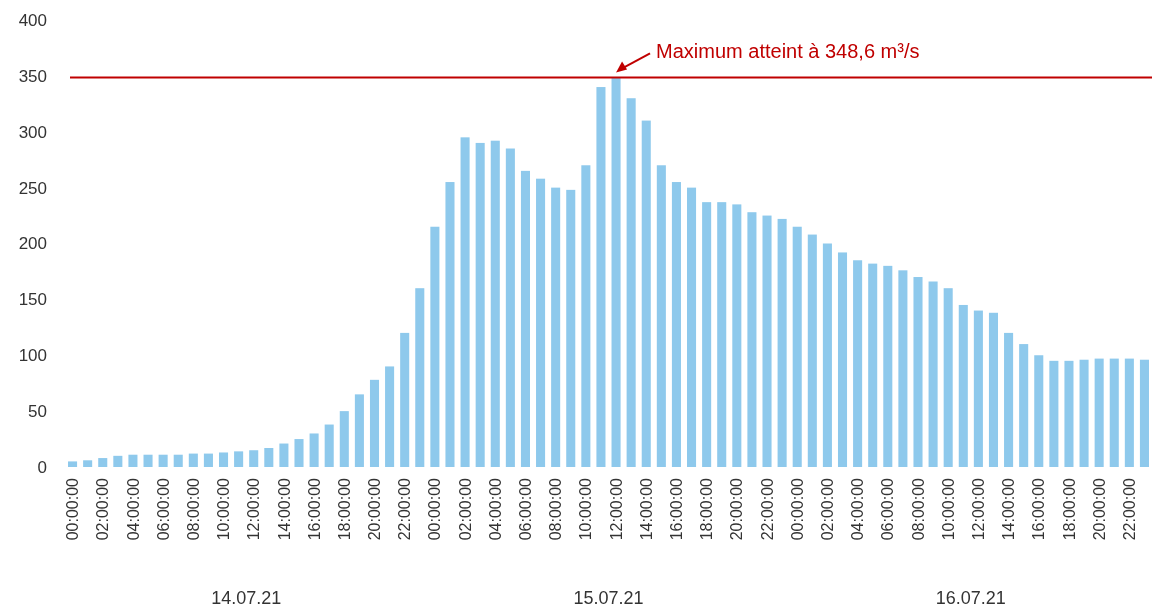 The width and height of the screenshot is (1154, 615). What do you see at coordinates (42, 467) in the screenshot?
I see `y-tick-label: 0` at bounding box center [42, 467].